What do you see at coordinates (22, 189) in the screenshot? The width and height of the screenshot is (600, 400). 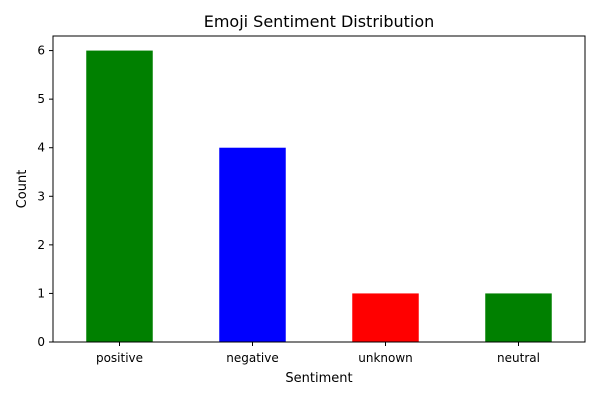 I see `y-axis-label: Count` at bounding box center [22, 189].